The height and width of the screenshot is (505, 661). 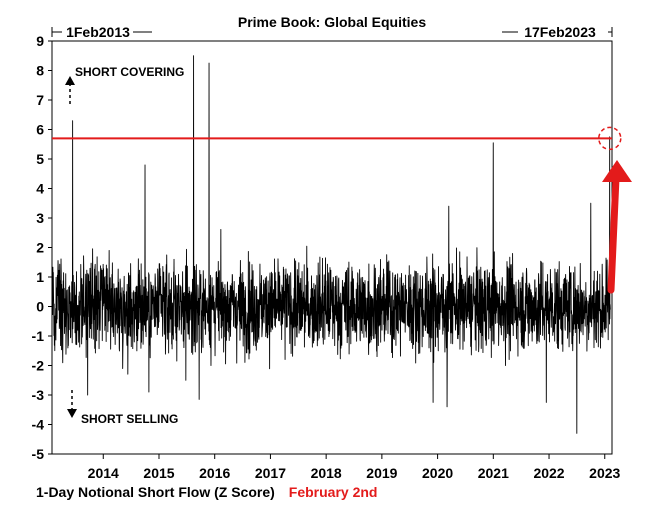 What do you see at coordinates (610, 138) in the screenshot?
I see `highlight-circle` at bounding box center [610, 138].